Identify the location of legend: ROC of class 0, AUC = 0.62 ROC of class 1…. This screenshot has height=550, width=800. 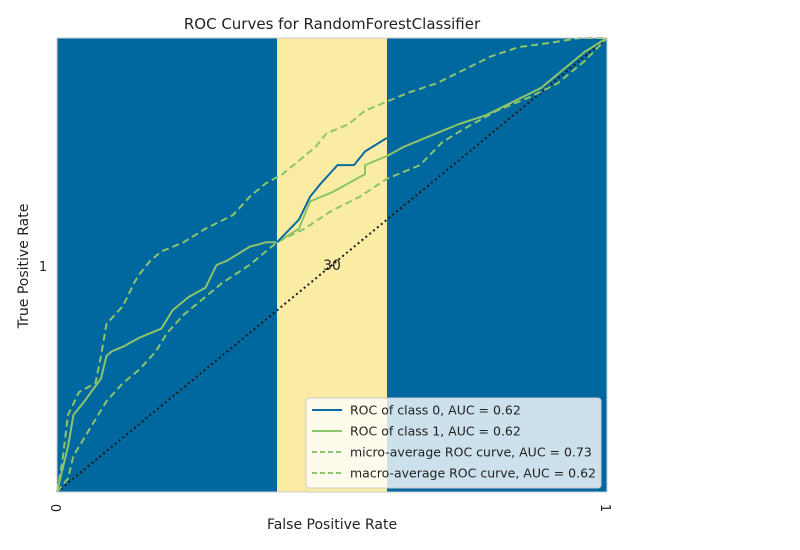
(453, 443).